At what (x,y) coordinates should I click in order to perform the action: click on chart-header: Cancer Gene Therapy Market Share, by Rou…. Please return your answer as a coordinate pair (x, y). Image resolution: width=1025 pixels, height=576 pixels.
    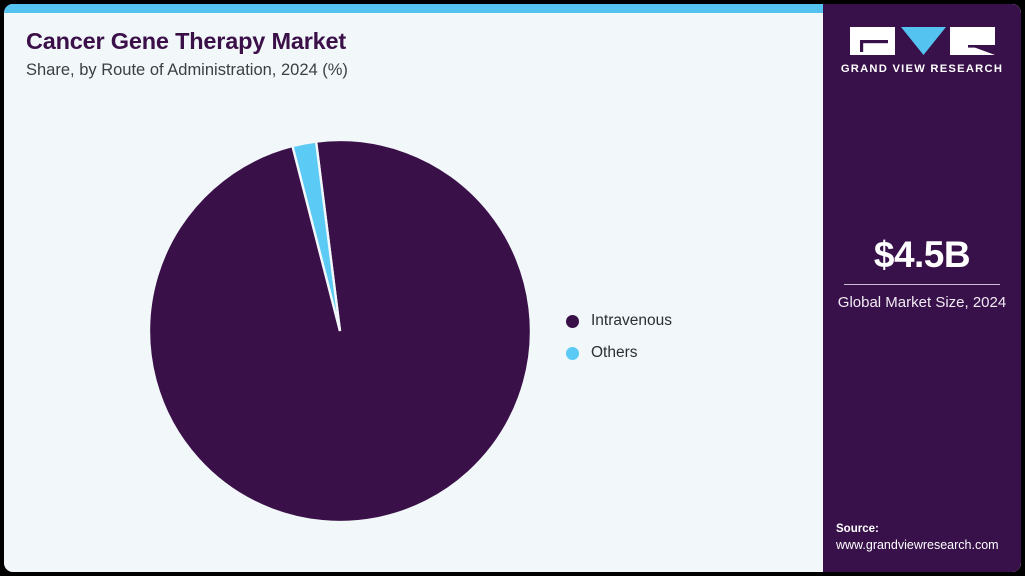
    Looking at the image, I should click on (376, 54).